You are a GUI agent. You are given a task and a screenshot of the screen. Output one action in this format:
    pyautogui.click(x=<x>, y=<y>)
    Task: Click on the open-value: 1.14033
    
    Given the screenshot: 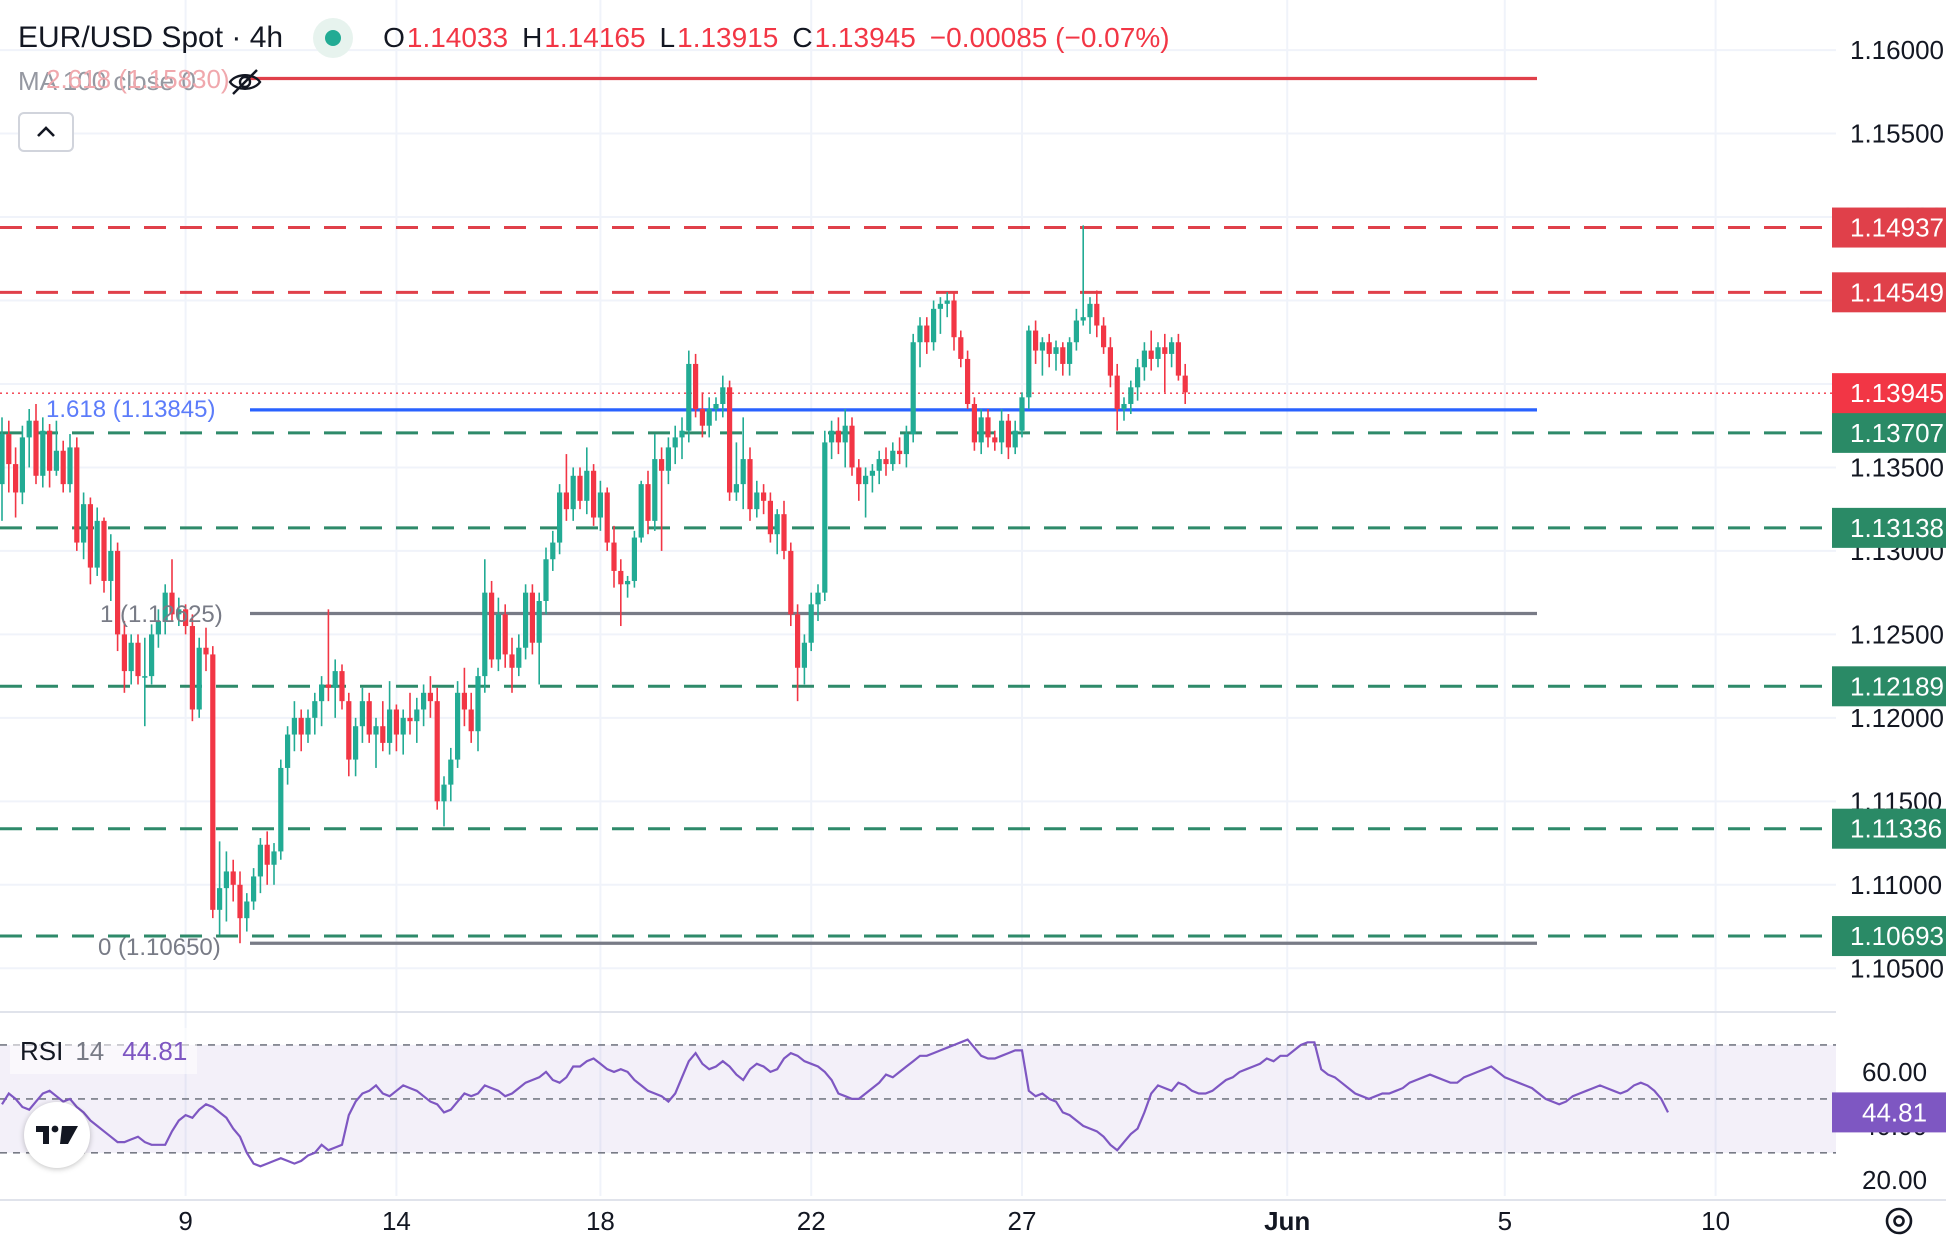 What is the action you would take?
    pyautogui.click(x=457, y=37)
    